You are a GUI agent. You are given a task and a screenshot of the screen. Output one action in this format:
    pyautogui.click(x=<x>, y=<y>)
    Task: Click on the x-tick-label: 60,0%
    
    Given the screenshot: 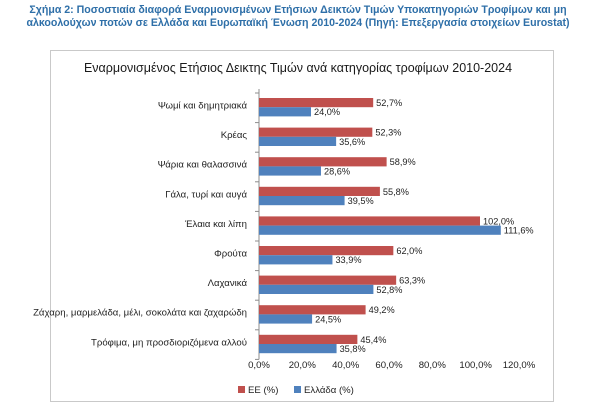 What is the action you would take?
    pyautogui.click(x=389, y=365)
    